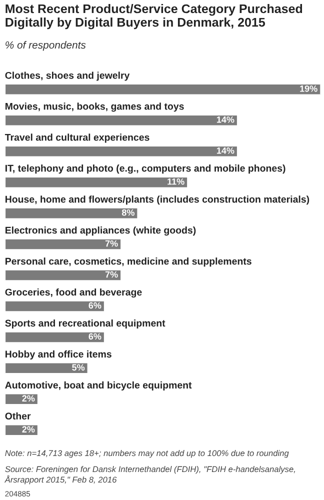 The width and height of the screenshot is (324, 500). What do you see at coordinates (46, 46) in the screenshot?
I see `chart-subtitle: % of respondents` at bounding box center [46, 46].